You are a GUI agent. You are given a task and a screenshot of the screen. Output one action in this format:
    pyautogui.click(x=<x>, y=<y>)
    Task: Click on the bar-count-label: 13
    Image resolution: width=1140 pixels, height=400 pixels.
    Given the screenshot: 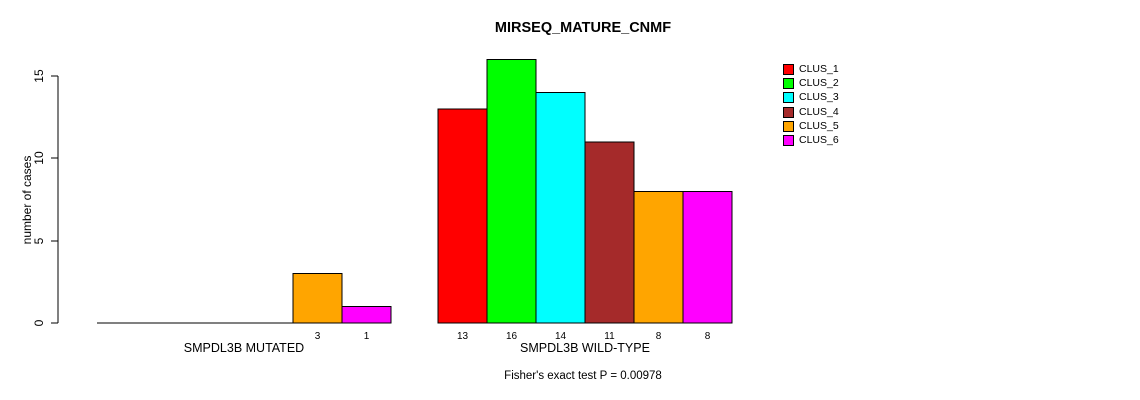 What is the action you would take?
    pyautogui.click(x=463, y=336)
    